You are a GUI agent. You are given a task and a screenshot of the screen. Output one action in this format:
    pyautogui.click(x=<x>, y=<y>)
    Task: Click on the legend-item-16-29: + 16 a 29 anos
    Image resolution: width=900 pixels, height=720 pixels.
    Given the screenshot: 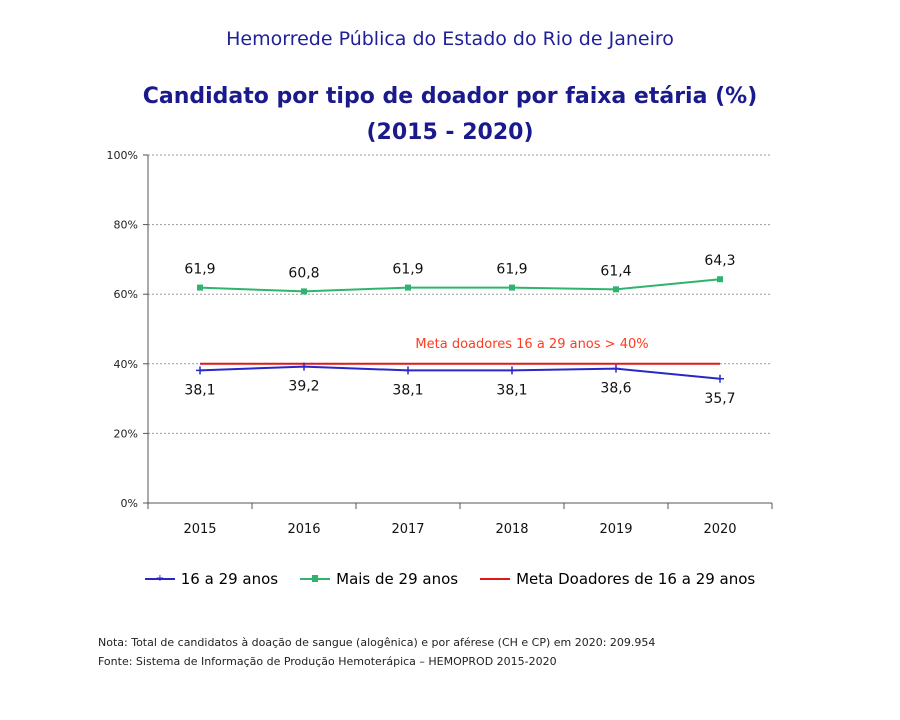 What is the action you would take?
    pyautogui.click(x=211, y=579)
    